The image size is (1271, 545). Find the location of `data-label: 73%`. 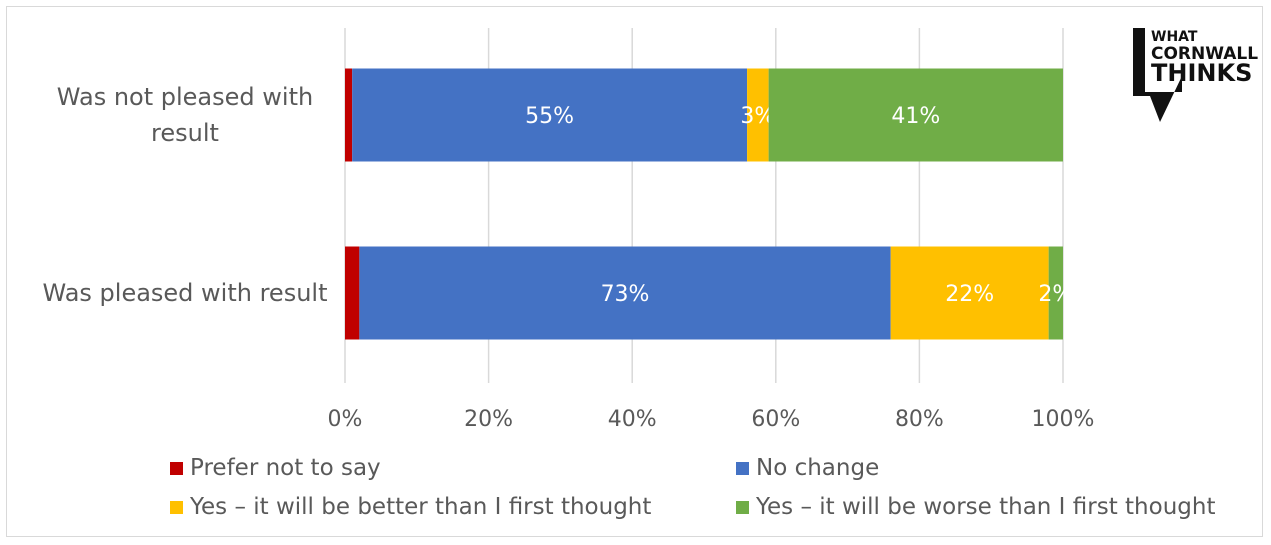

data-label: 73% is located at coordinates (625, 294).